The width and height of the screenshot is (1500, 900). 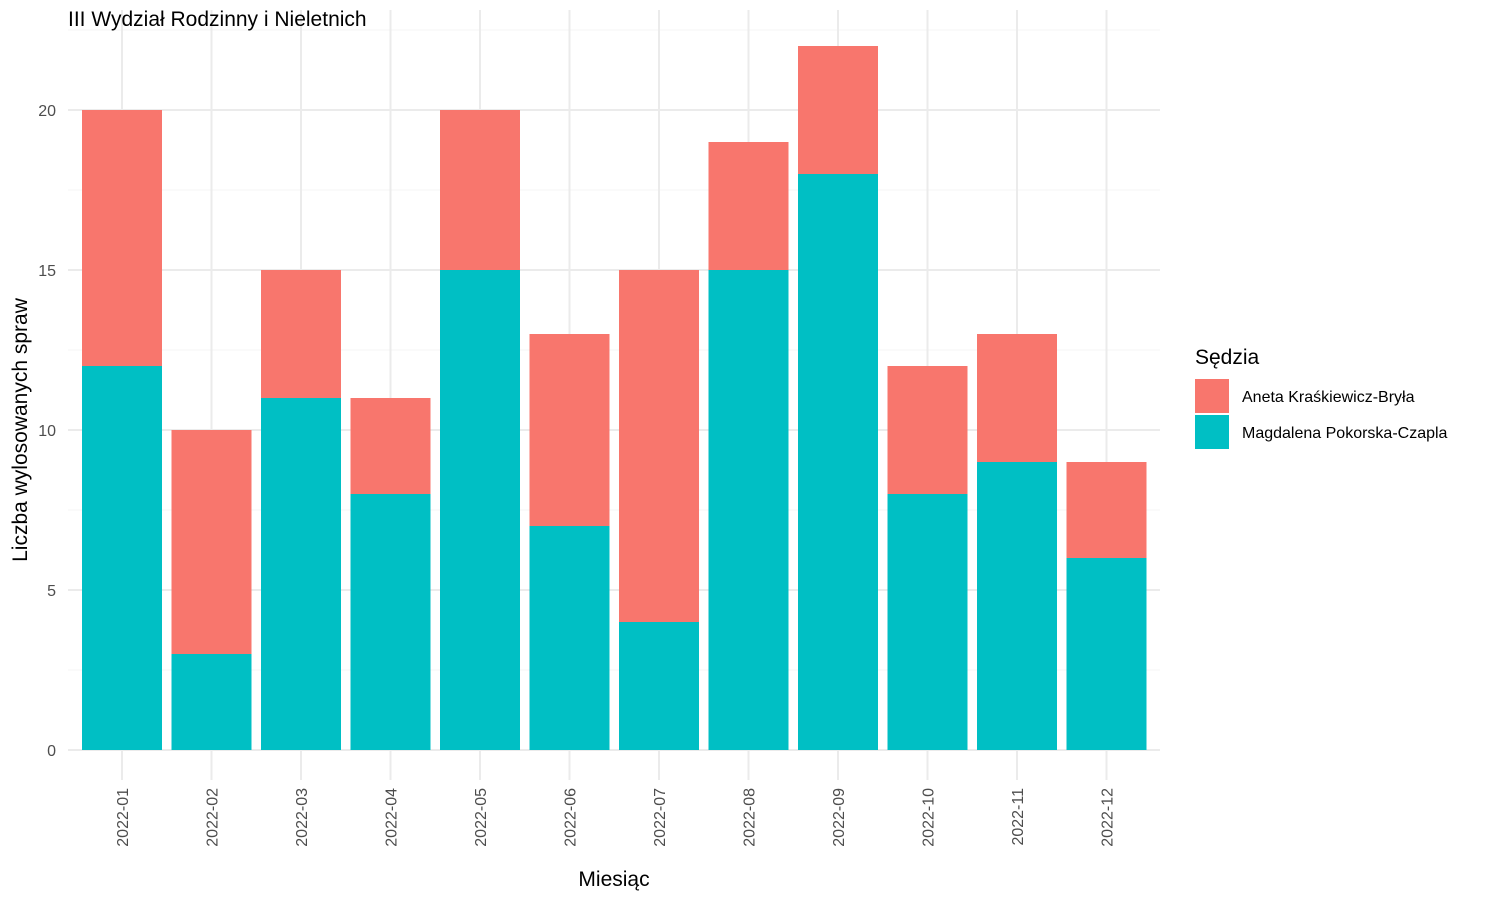 I want to click on x-tick-label: 2022-08, so click(x=750, y=817).